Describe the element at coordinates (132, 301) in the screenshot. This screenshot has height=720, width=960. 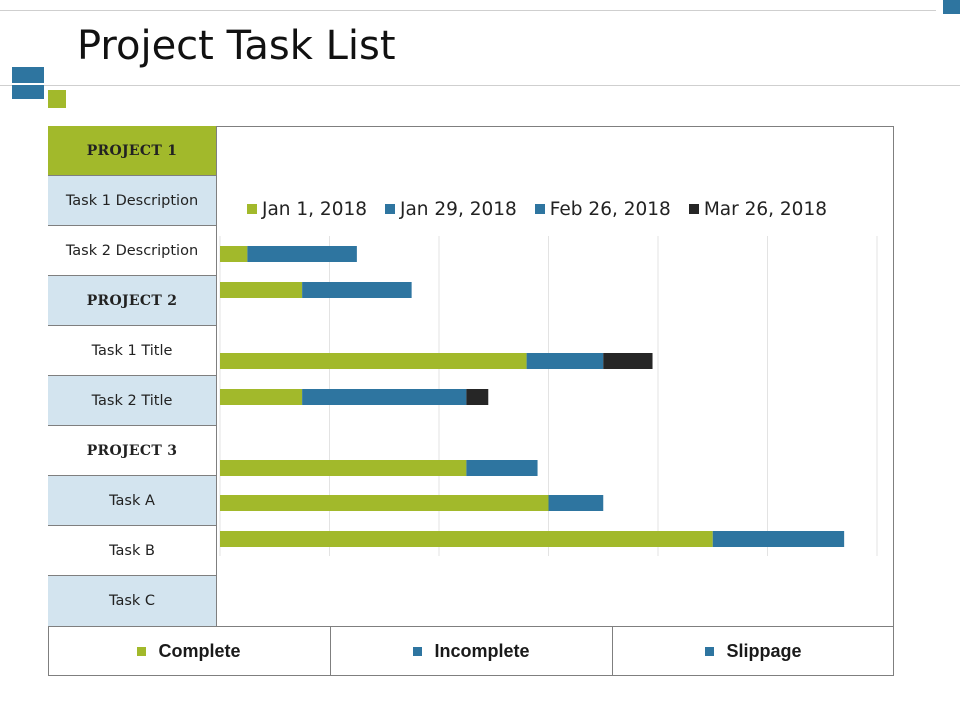
I see `row-project-2: PROJECT 2` at that location.